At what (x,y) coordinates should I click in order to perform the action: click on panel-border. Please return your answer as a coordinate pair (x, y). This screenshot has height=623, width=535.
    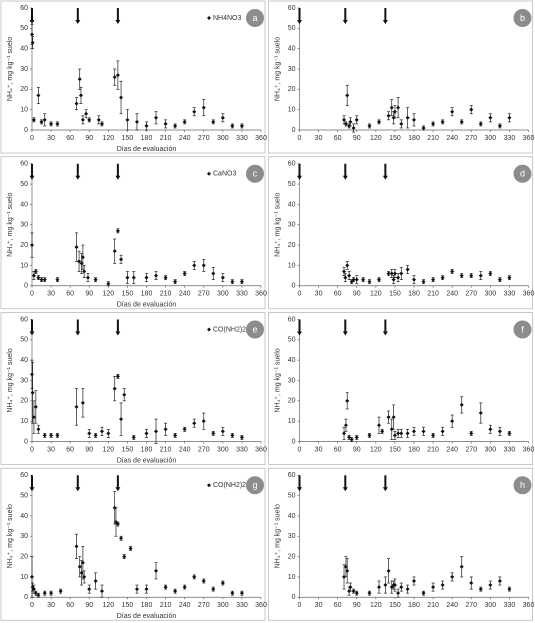
    Looking at the image, I should click on (400, 77).